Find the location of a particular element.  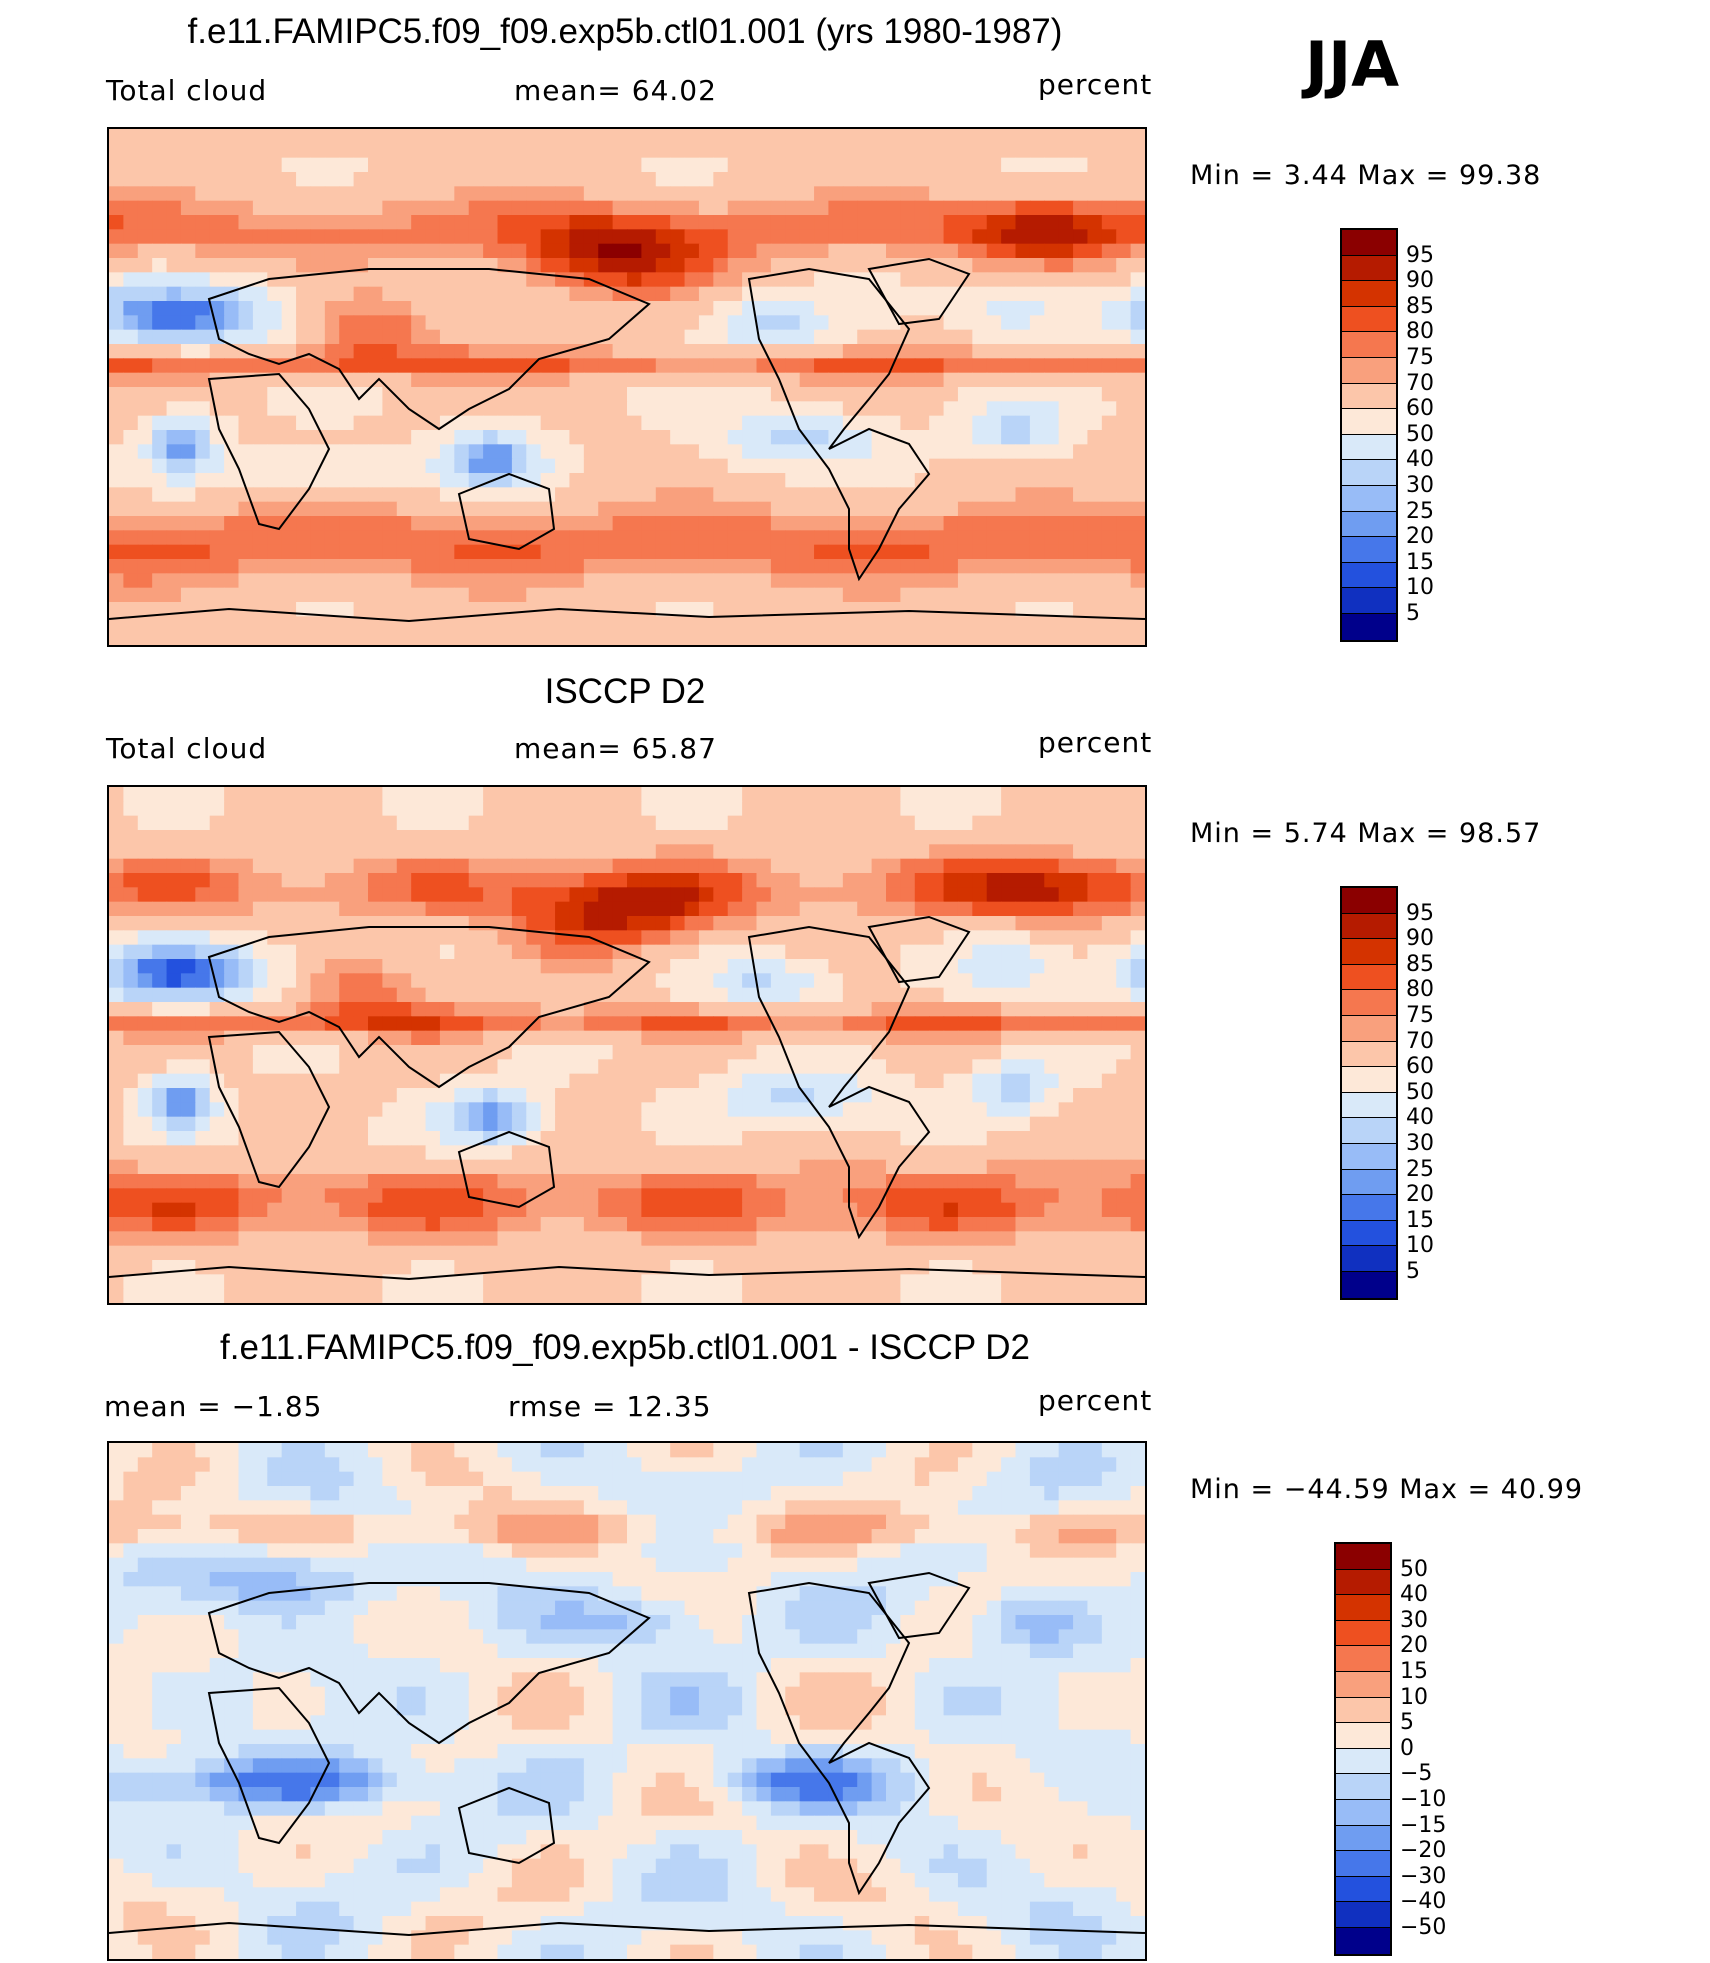

panel-2-variable-label: Total cloud is located at coordinates (187, 748).